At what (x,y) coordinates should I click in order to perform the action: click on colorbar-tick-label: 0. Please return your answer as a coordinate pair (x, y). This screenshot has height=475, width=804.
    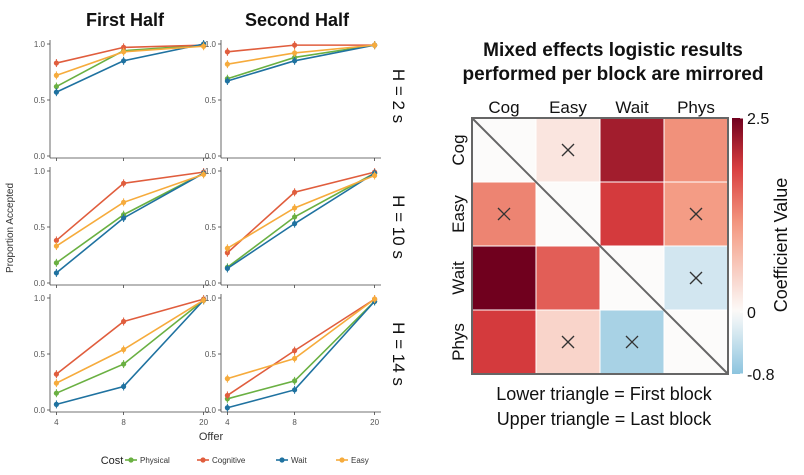
    Looking at the image, I should click on (751, 313).